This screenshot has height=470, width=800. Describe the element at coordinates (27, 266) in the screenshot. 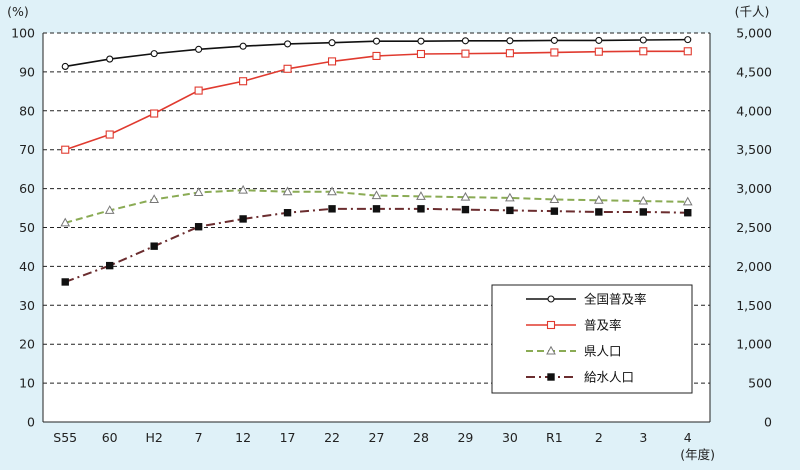

I see `y-left-tick-label: 40` at that location.